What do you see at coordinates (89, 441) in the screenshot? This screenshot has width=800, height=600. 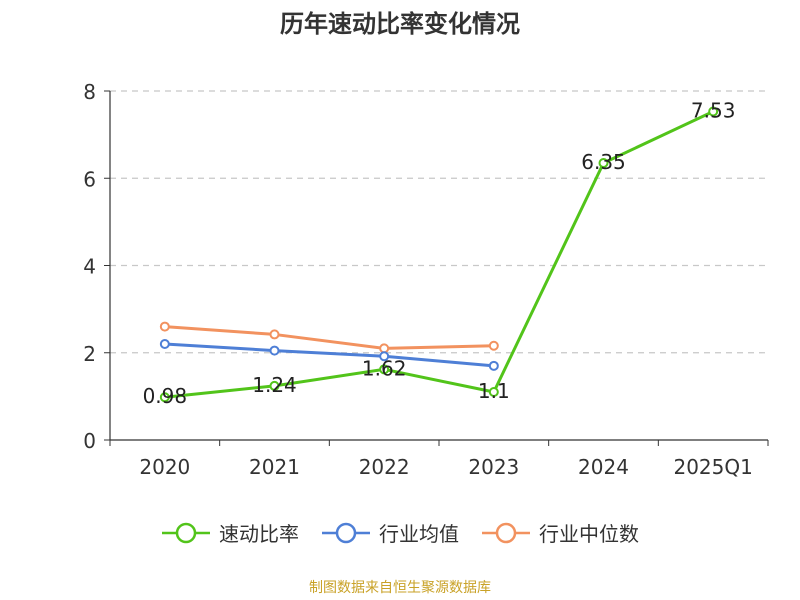 I see `y-tick-label: 0` at bounding box center [89, 441].